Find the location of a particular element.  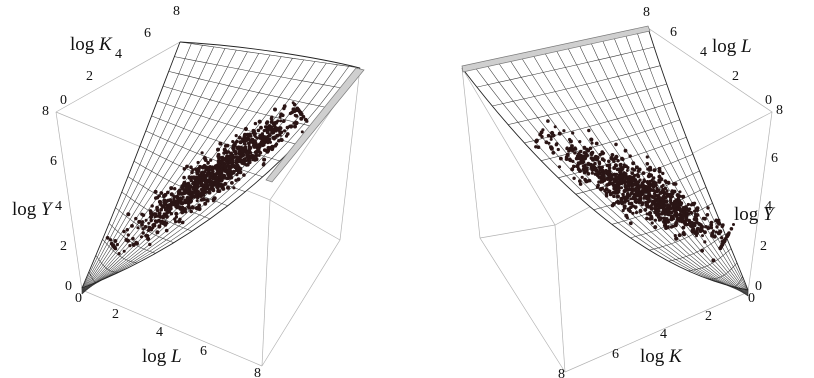

right-k-tick: 8 is located at coordinates (561, 372).